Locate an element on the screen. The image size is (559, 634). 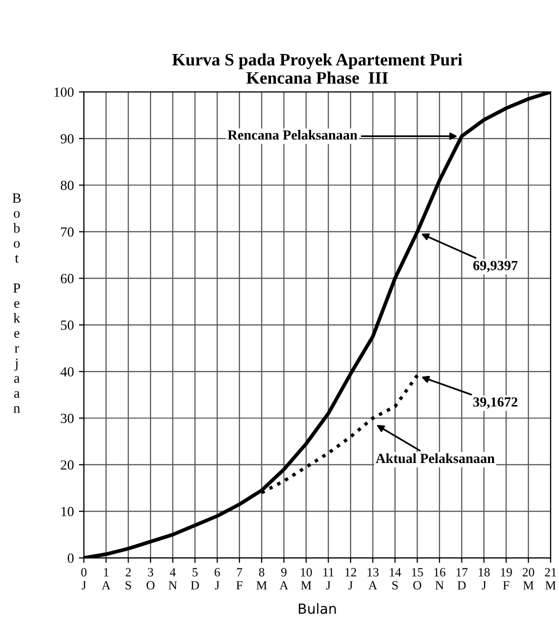
text: Bobot Pekerjaan is located at coordinates (16, 303).